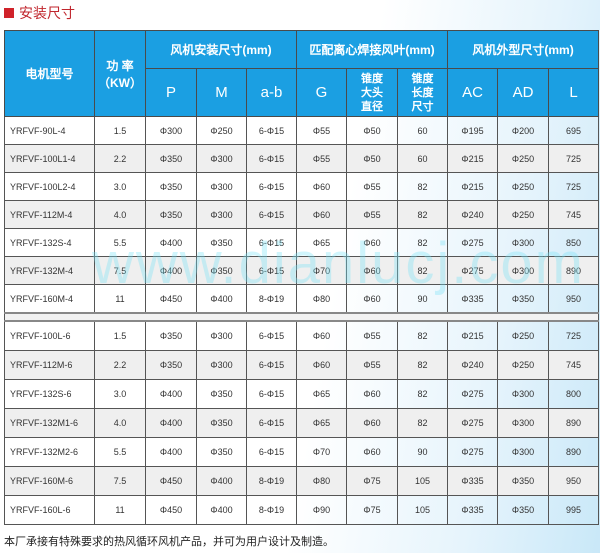 This screenshot has width=600, height=553. What do you see at coordinates (523, 92) in the screenshot?
I see `header-col: AD` at bounding box center [523, 92].